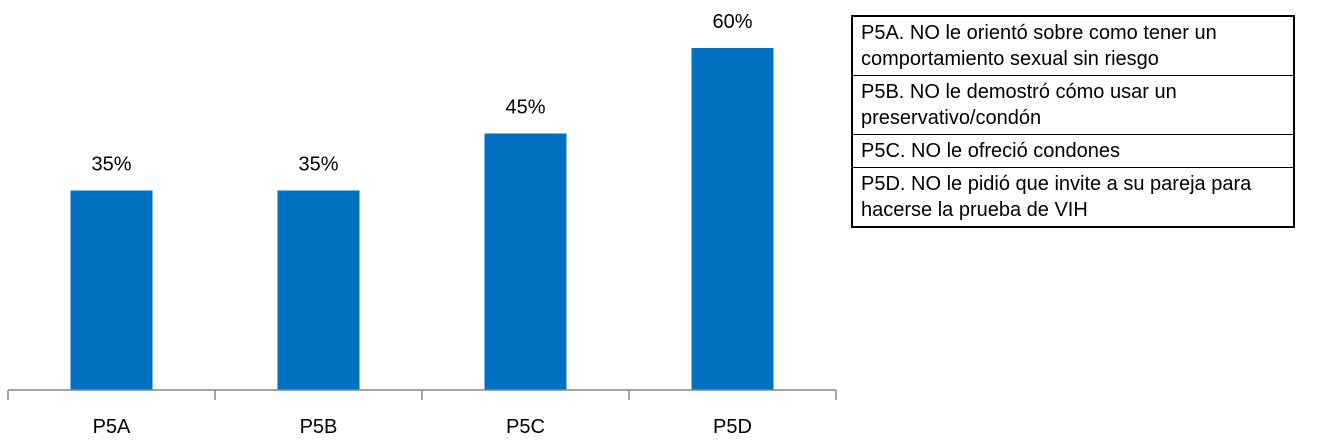 The width and height of the screenshot is (1332, 444). I want to click on bar-p5b, so click(318, 290).